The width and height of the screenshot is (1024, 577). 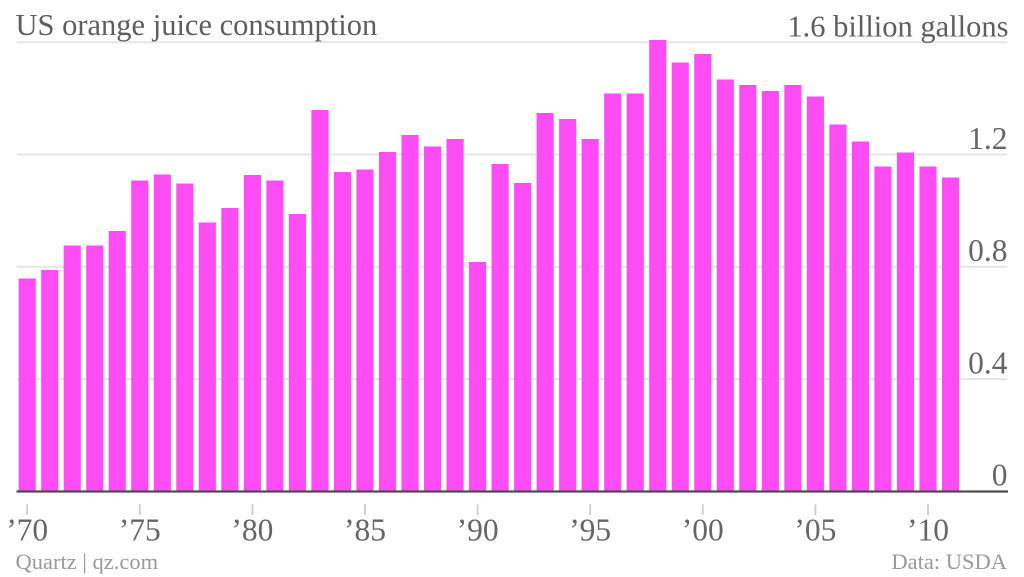 I want to click on svg-text: ’70, so click(x=27, y=530).